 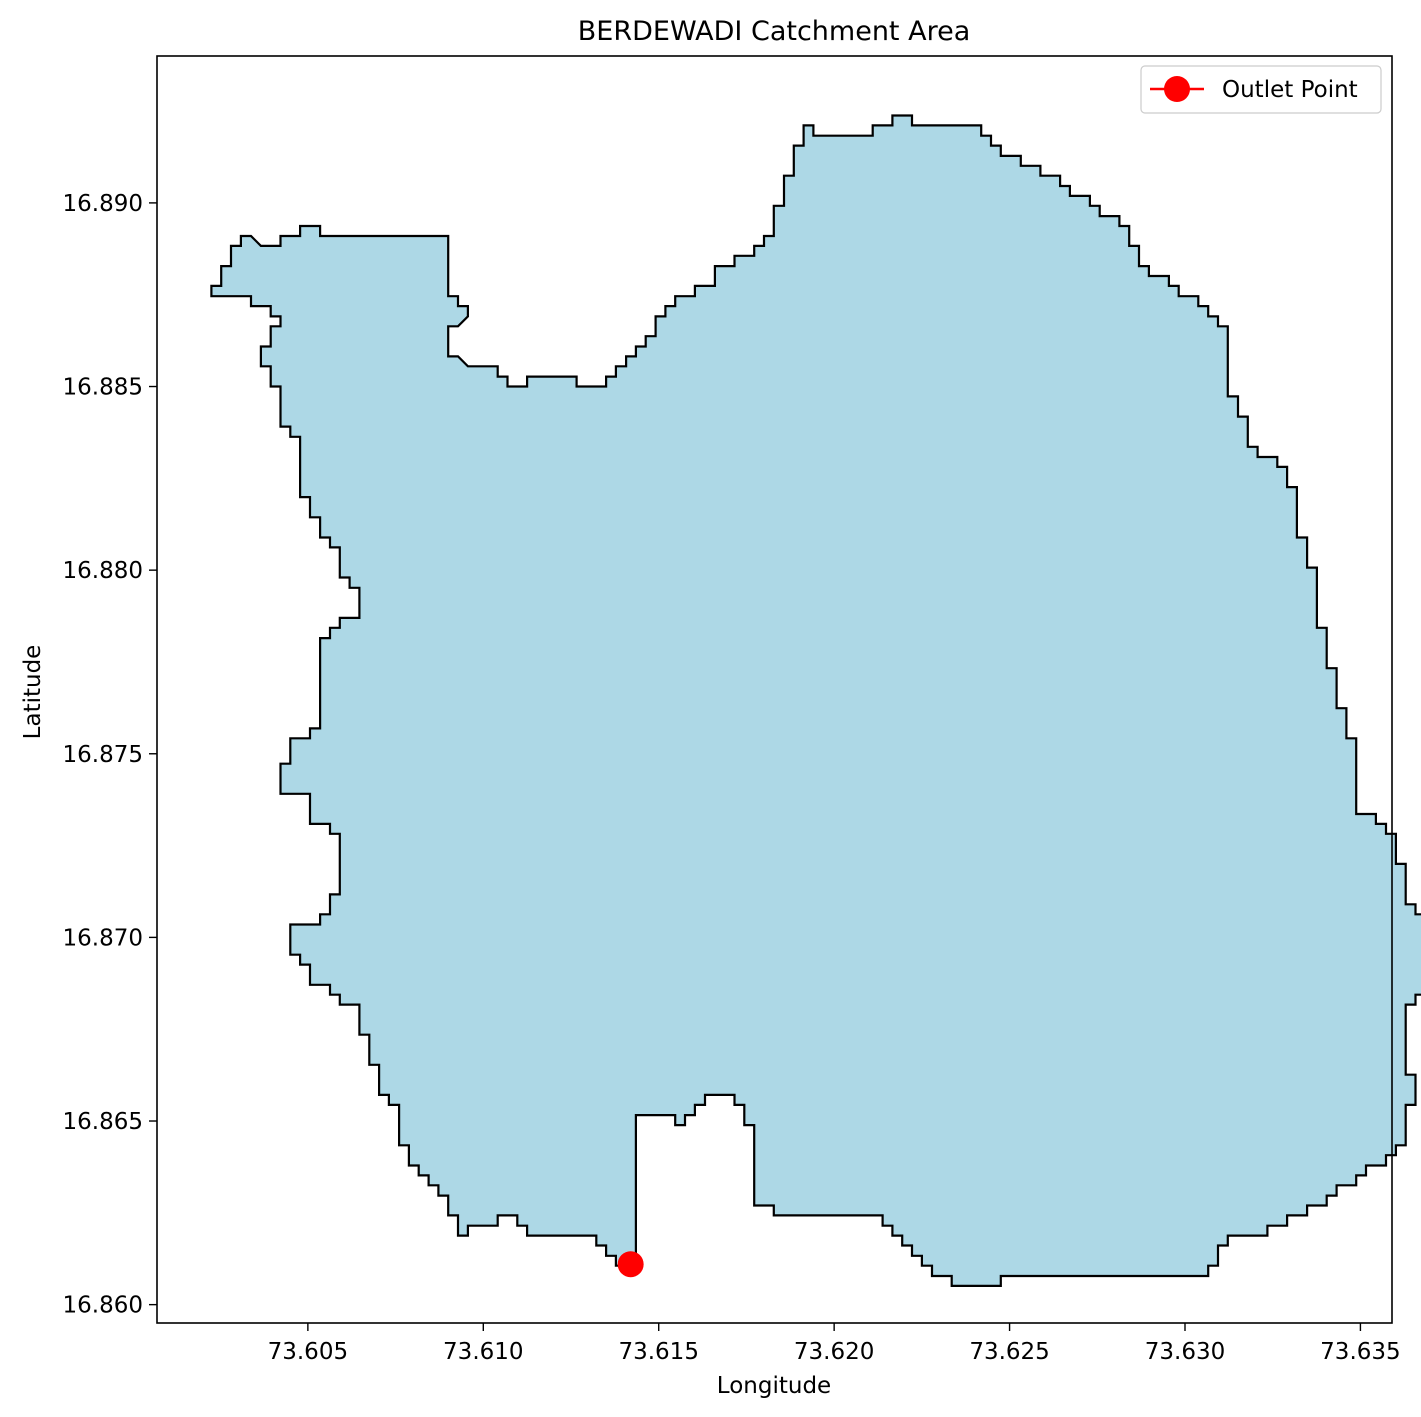 What do you see at coordinates (483, 1352) in the screenshot?
I see `x-tick-label: 73.610` at bounding box center [483, 1352].